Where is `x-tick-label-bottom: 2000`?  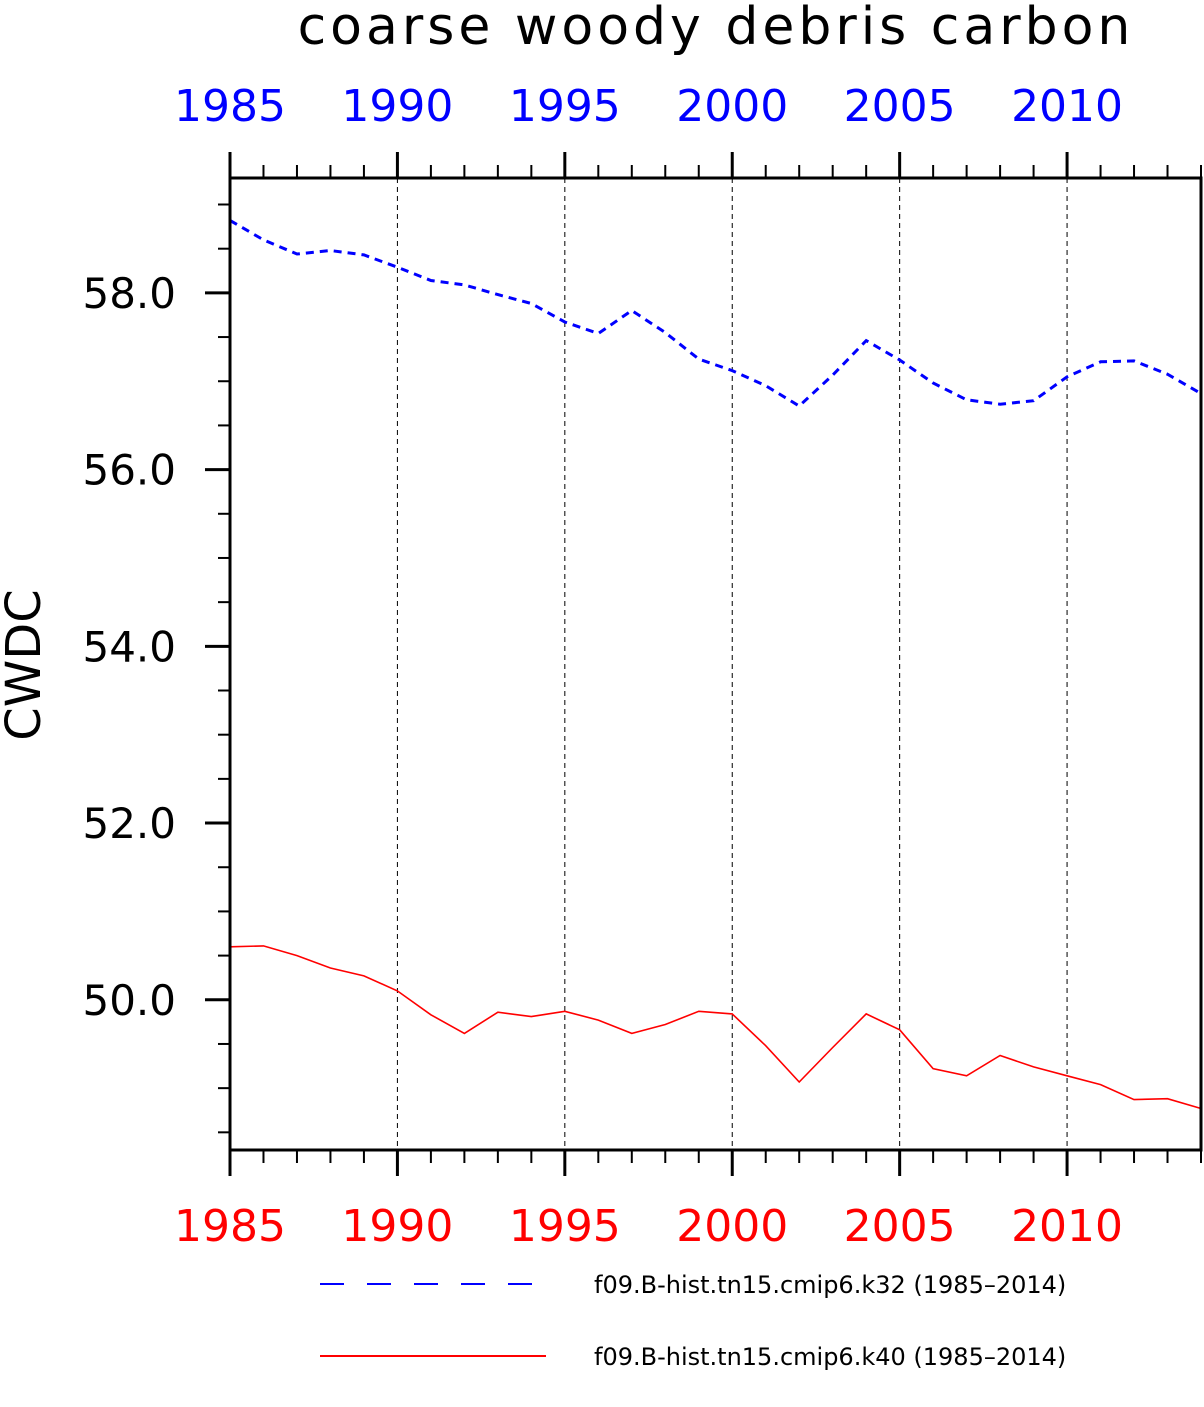
x-tick-label-bottom: 2000 is located at coordinates (732, 1226).